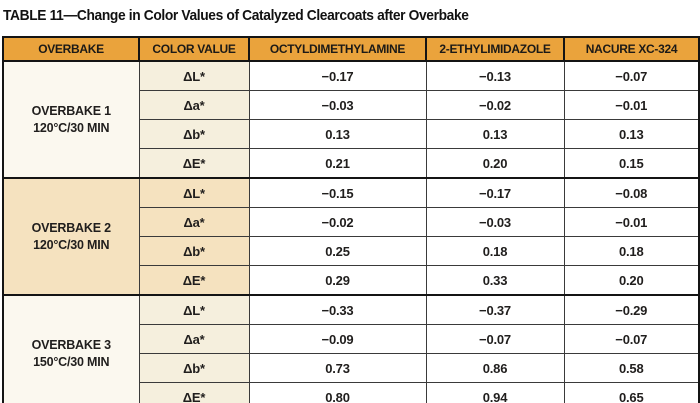 The height and width of the screenshot is (403, 700). What do you see at coordinates (337, 192) in the screenshot?
I see `value-cell: −0.15` at bounding box center [337, 192].